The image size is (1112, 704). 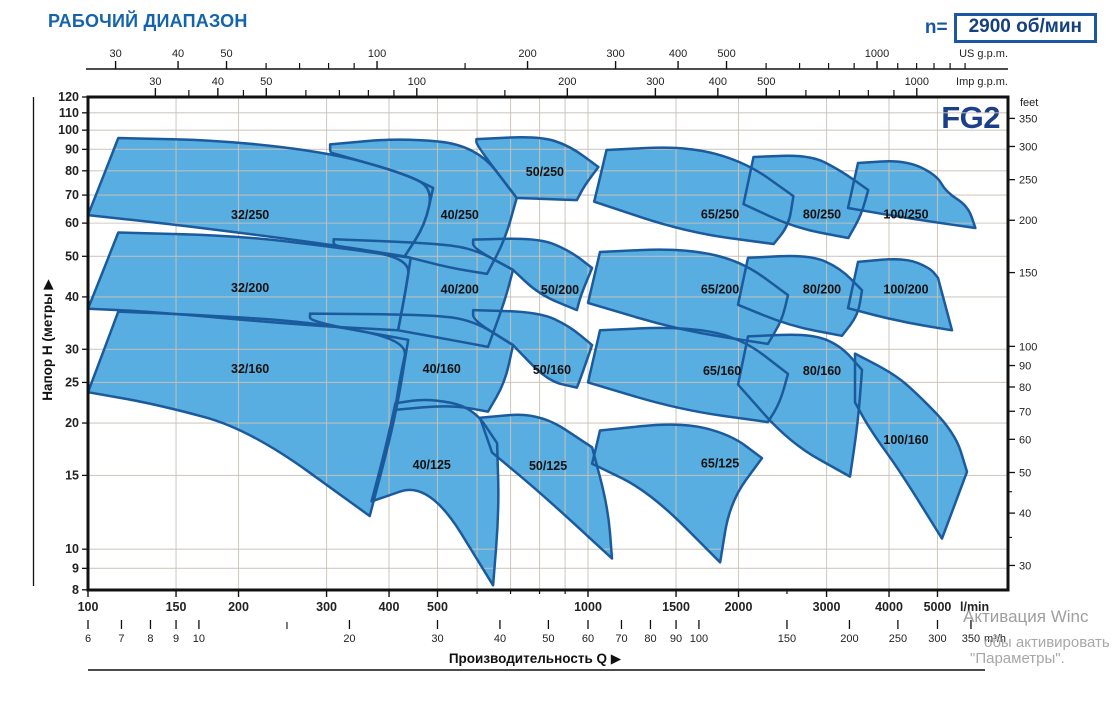 What do you see at coordinates (261, 197) in the screenshot?
I see `pump-region-fill-32/250` at bounding box center [261, 197].